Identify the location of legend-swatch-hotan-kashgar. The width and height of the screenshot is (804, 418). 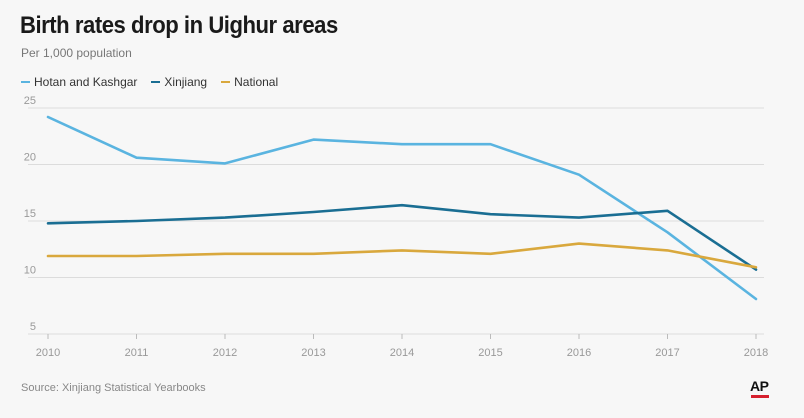
(25, 82).